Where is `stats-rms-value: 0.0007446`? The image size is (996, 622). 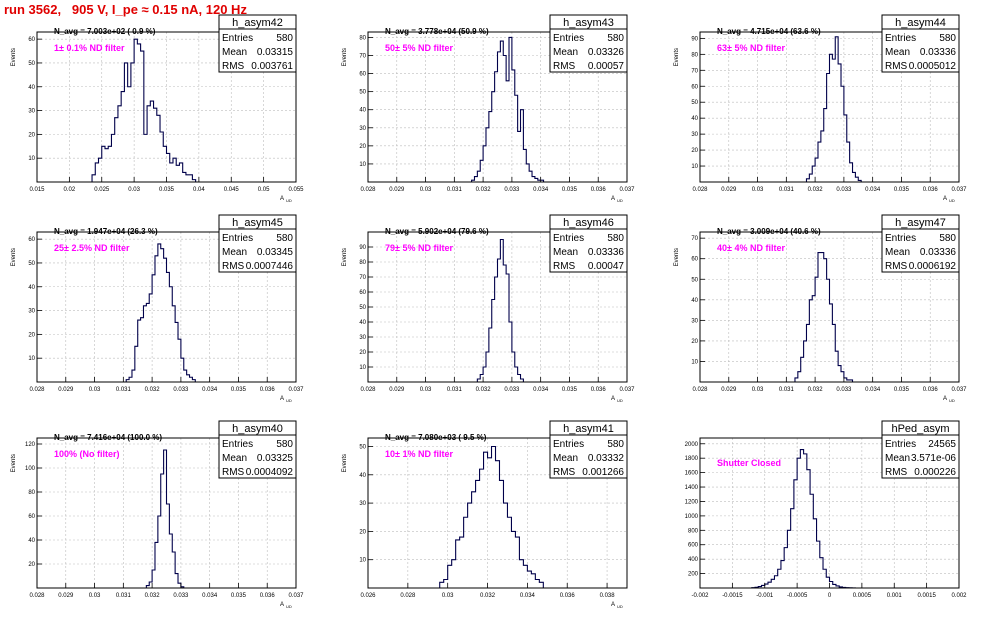
stats-rms-value: 0.0007446 is located at coordinates (270, 266).